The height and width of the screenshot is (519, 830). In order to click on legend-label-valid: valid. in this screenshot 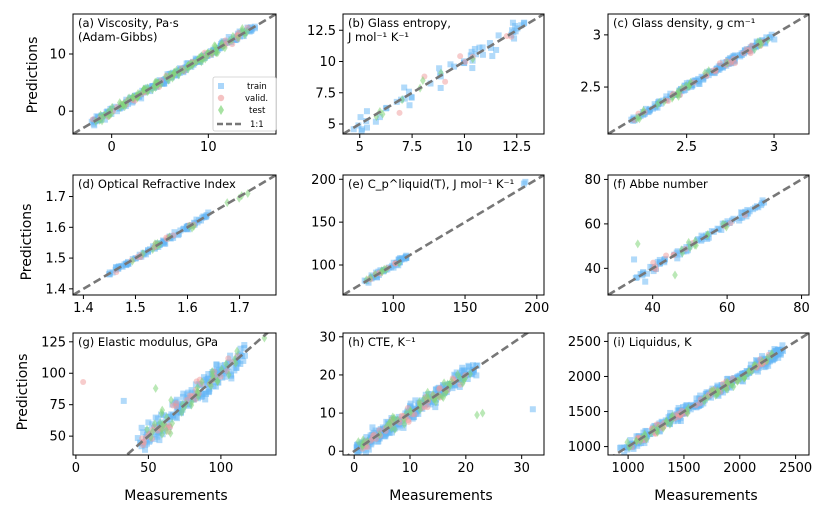, I will do `click(256, 99)`.